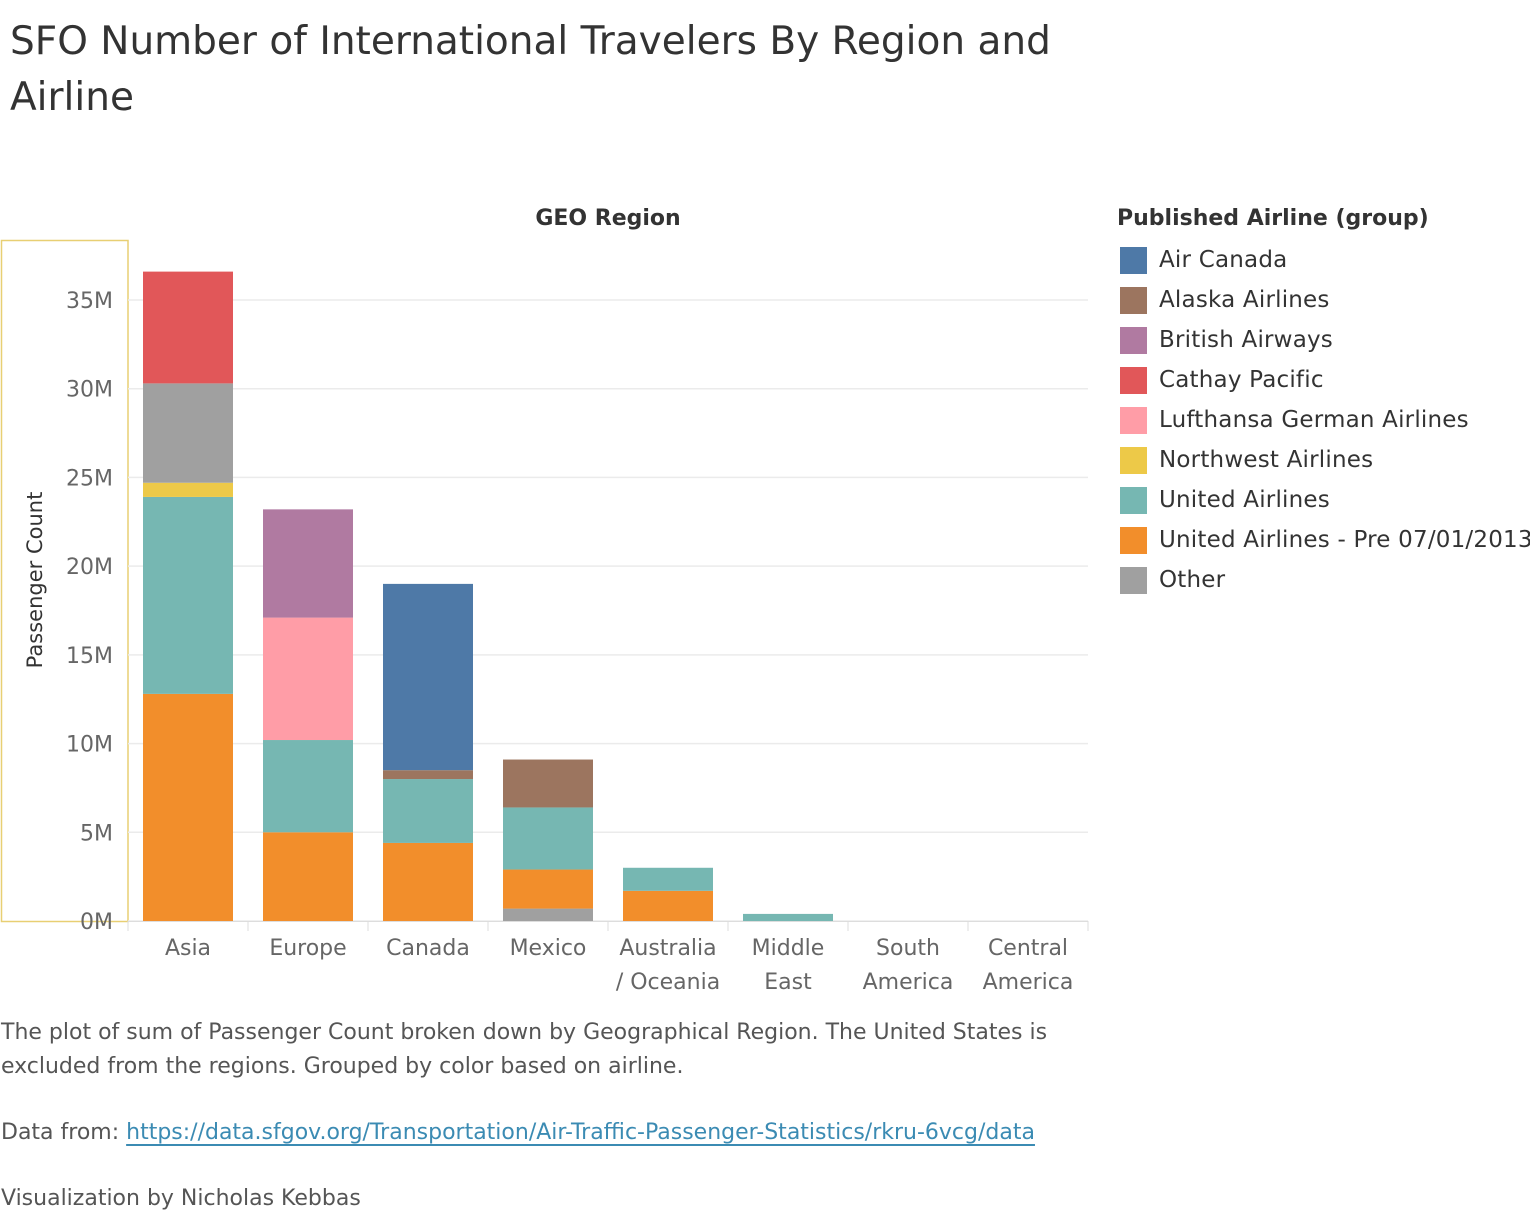 Image resolution: width=1530 pixels, height=1226 pixels. I want to click on x-tick-label-line: Central, so click(1028, 948).